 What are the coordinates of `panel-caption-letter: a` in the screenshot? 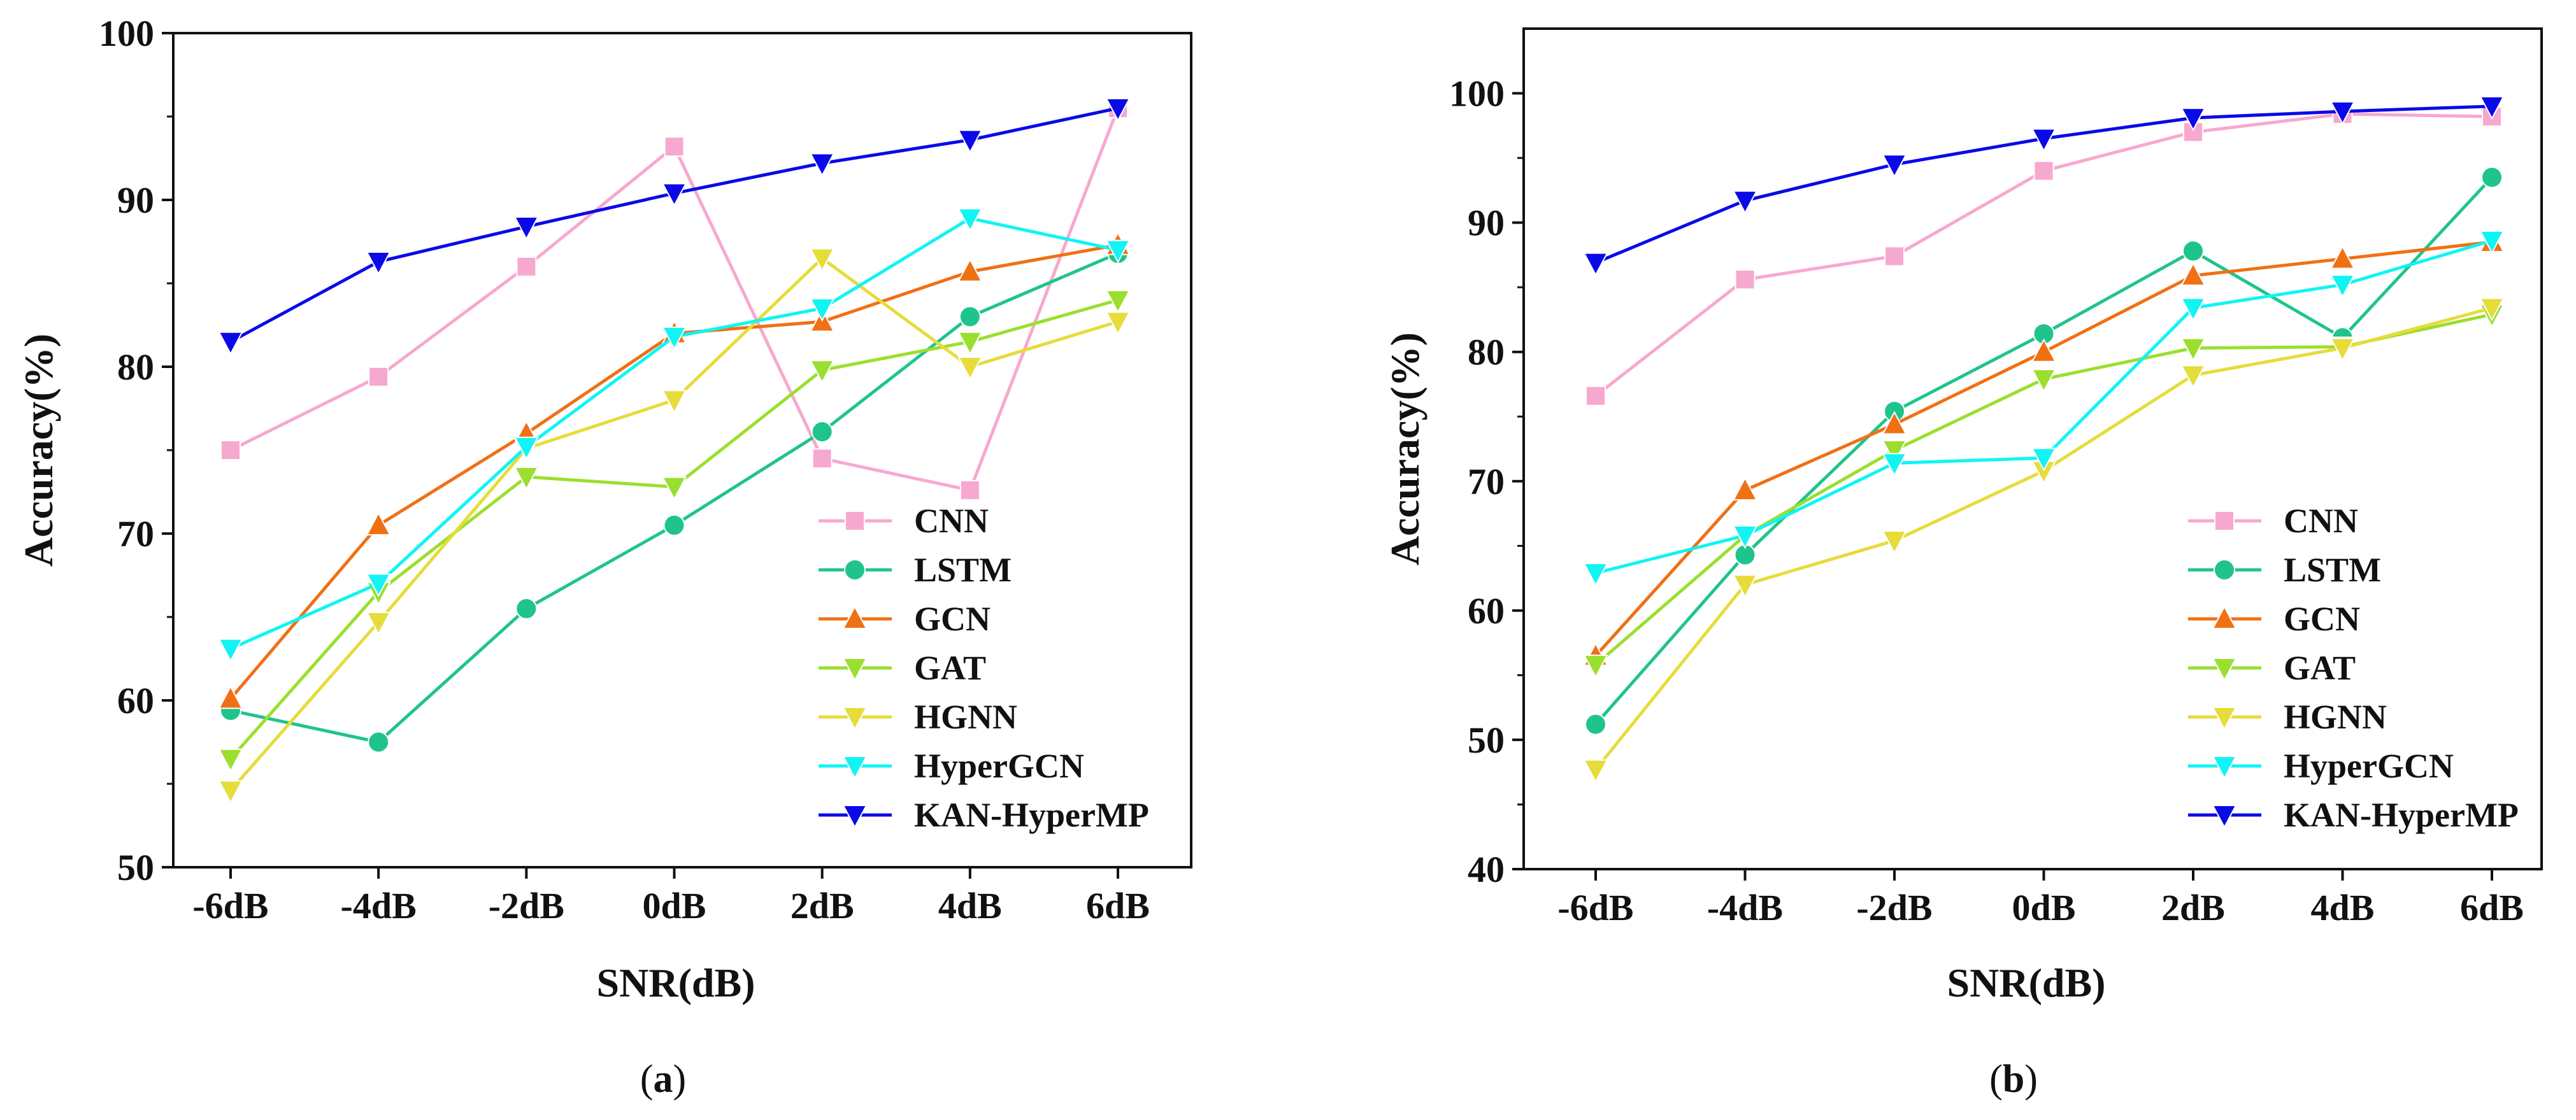 It's located at (664, 1080).